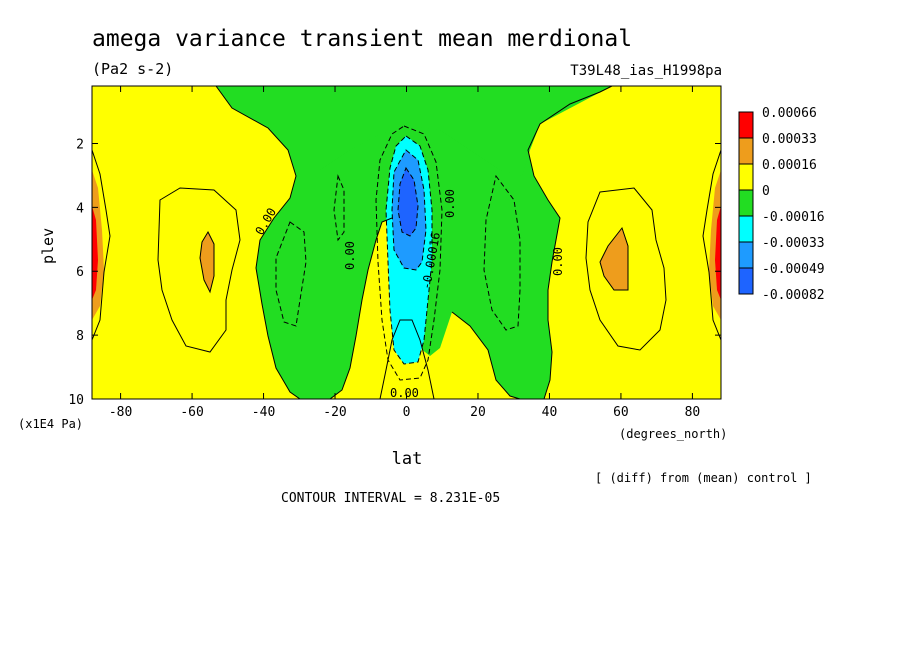 The height and width of the screenshot is (654, 904). I want to click on field-edge-left-red, so click(95, 253).